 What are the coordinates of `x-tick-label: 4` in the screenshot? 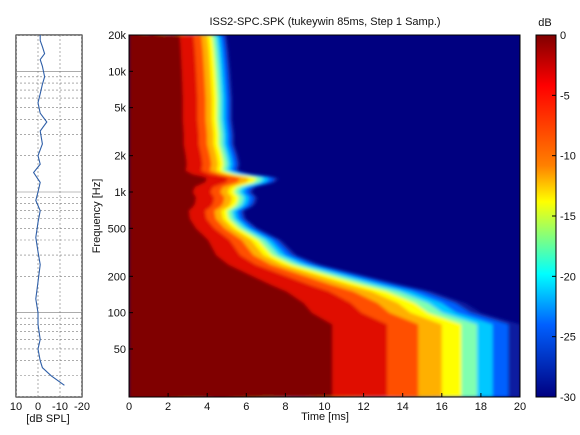 It's located at (207, 407).